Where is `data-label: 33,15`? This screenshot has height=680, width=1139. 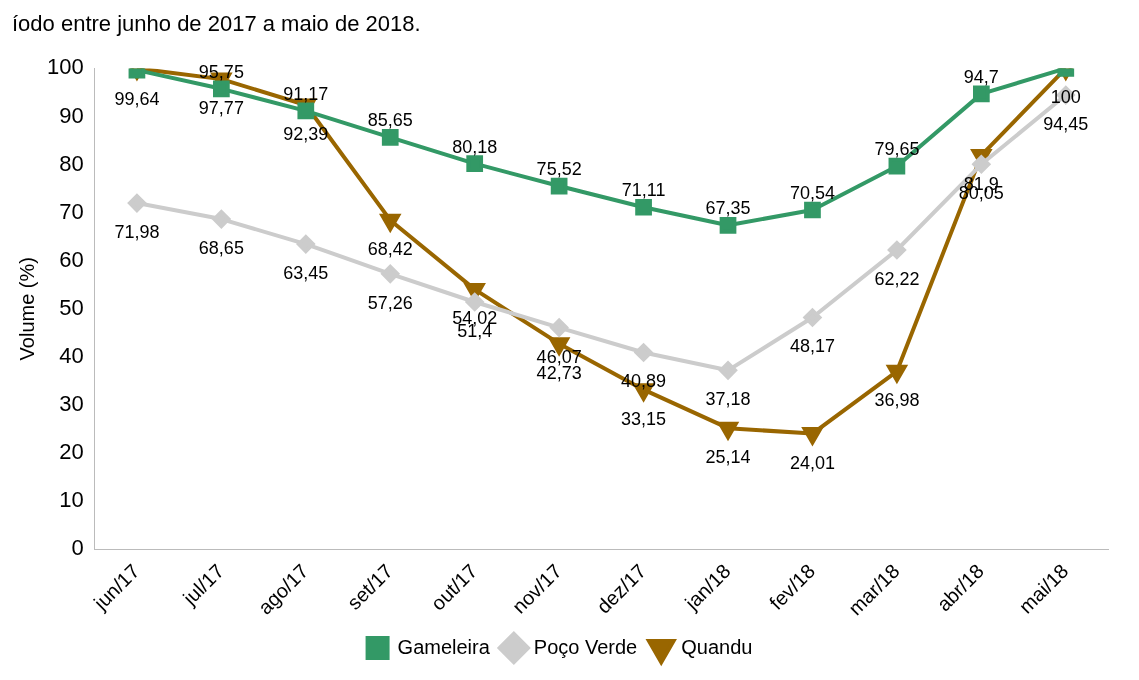
data-label: 33,15 is located at coordinates (644, 418).